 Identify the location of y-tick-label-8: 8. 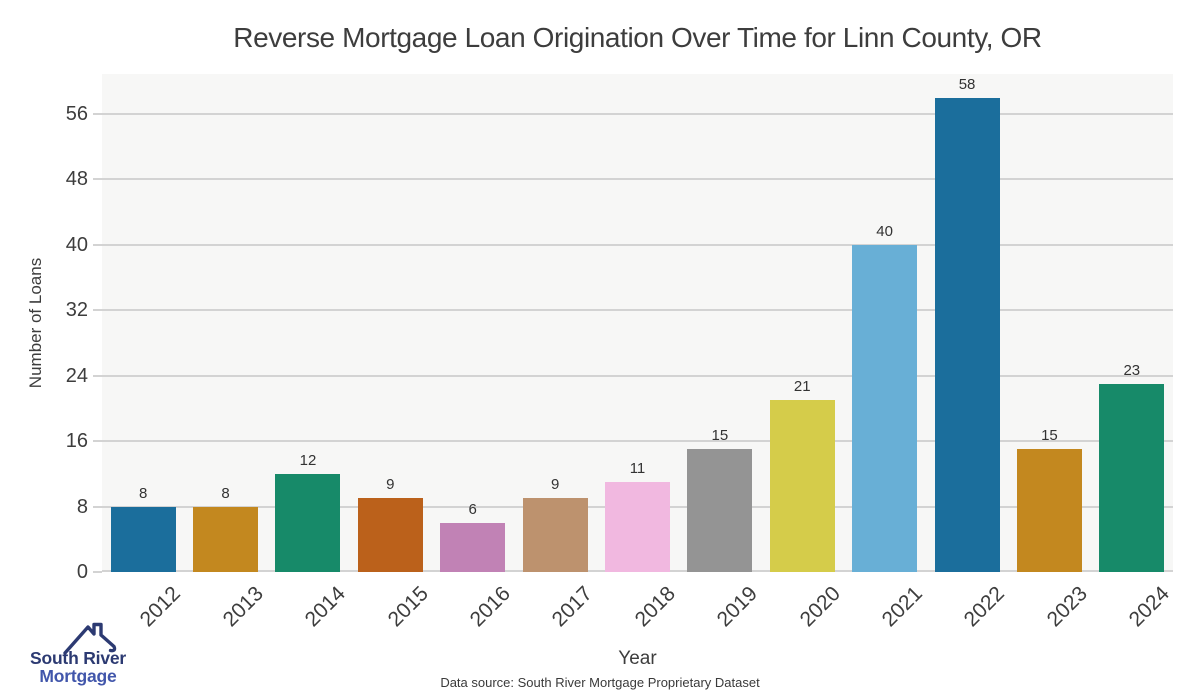
(82, 506).